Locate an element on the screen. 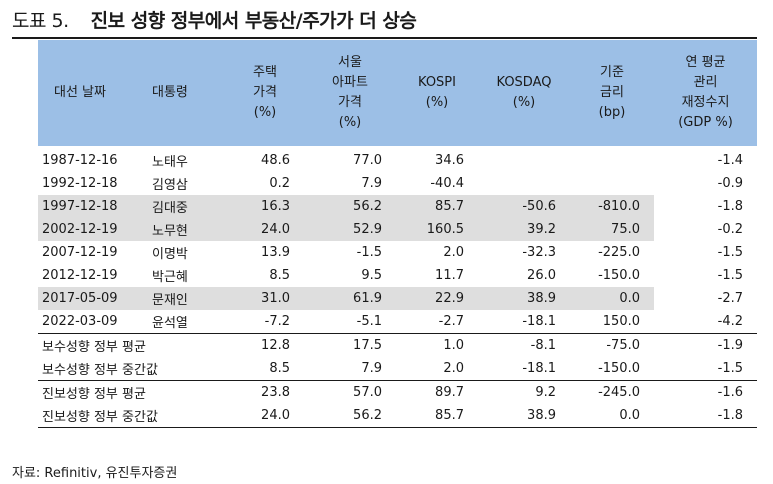 The height and width of the screenshot is (484, 773). housing-cell: 13.9 is located at coordinates (275, 252).